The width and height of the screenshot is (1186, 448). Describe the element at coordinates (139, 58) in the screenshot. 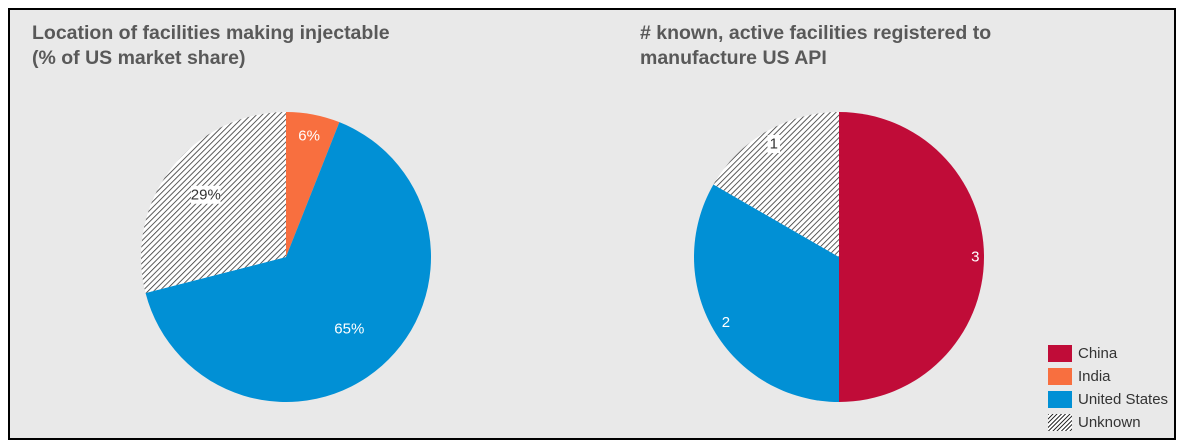

I see `title-line: (% of US market share)` at that location.